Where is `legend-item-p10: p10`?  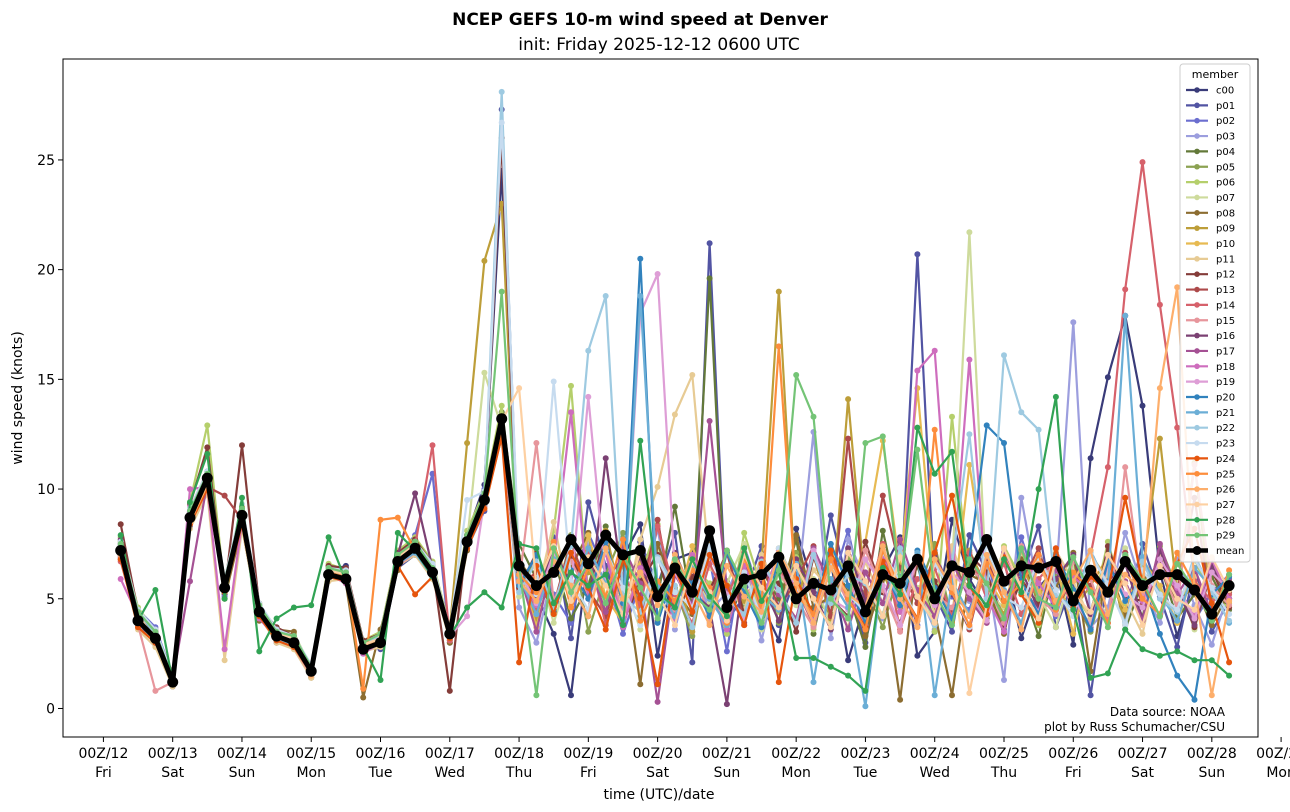 legend-item-p10: p10 is located at coordinates (1210, 244).